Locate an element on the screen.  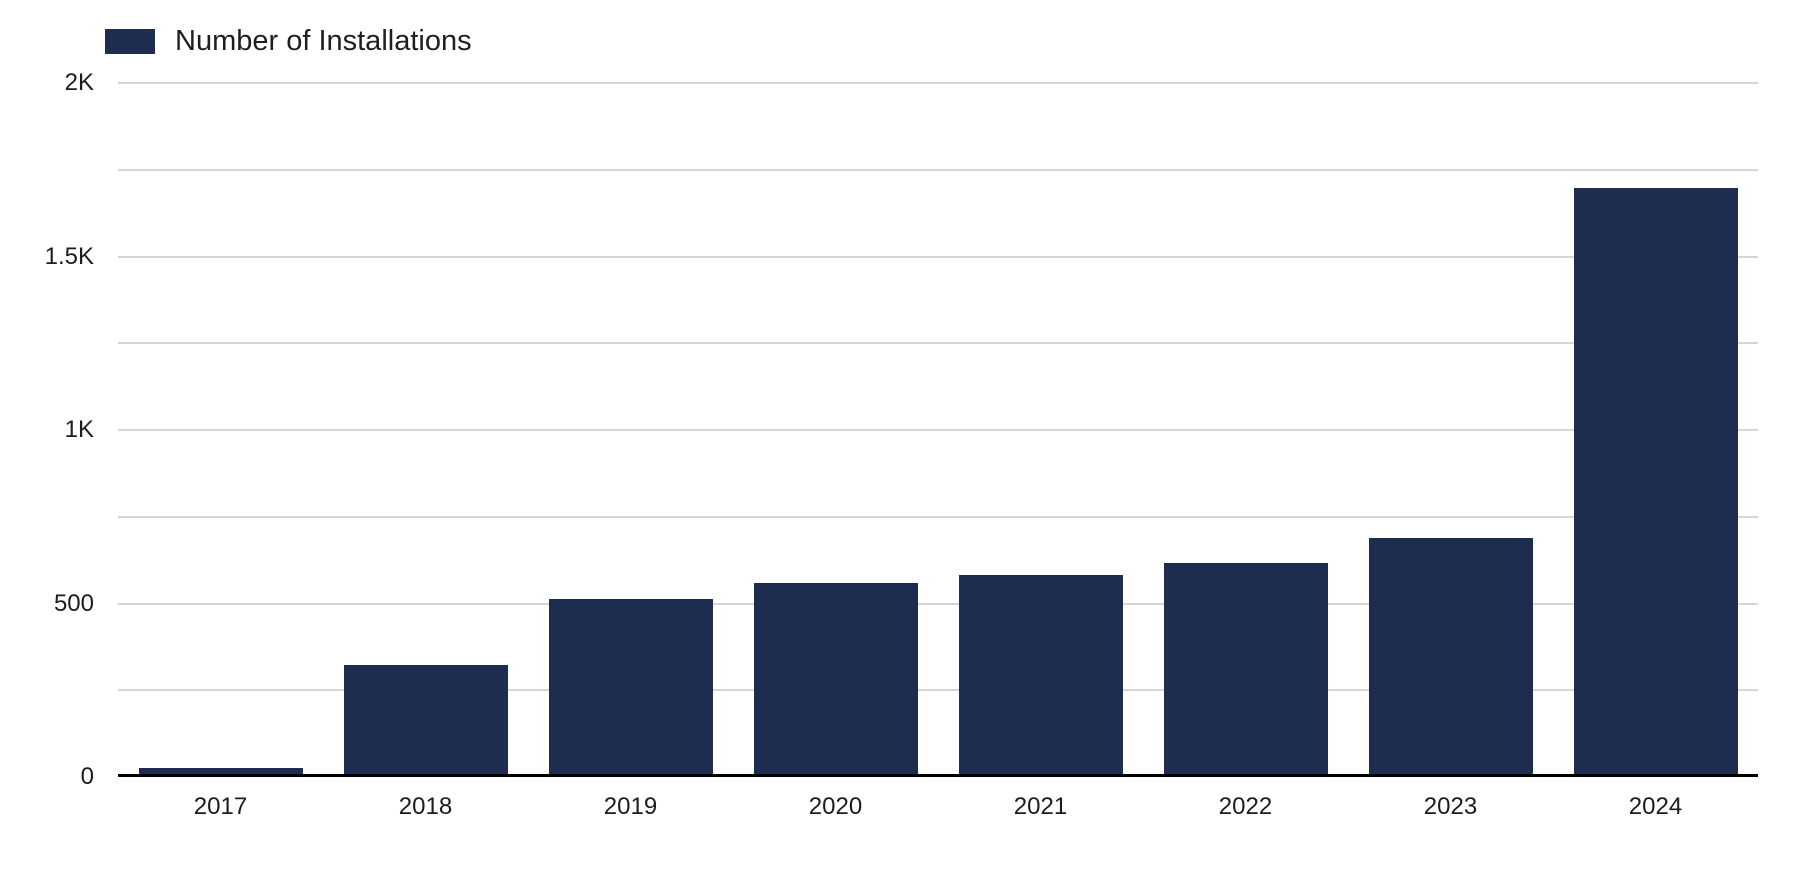
y-tick-label-1.5K: 1.5K is located at coordinates (69, 256).